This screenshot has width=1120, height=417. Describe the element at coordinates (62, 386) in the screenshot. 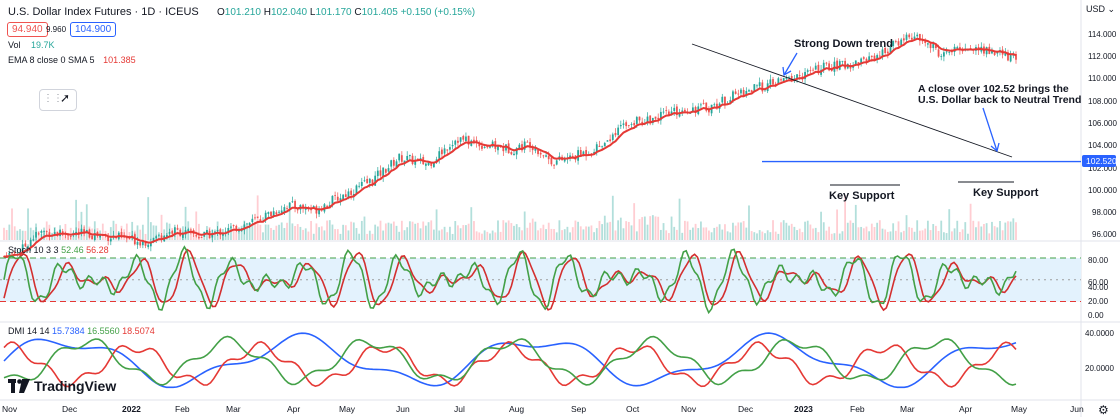

I see `tradingview-logo: TradingView` at that location.